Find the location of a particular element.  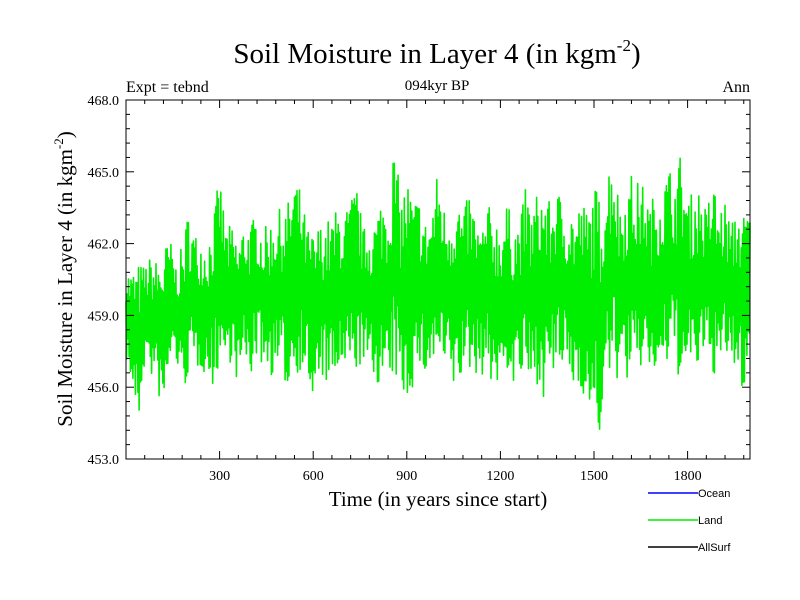

y-tick-label: 468.0 is located at coordinates (104, 101).